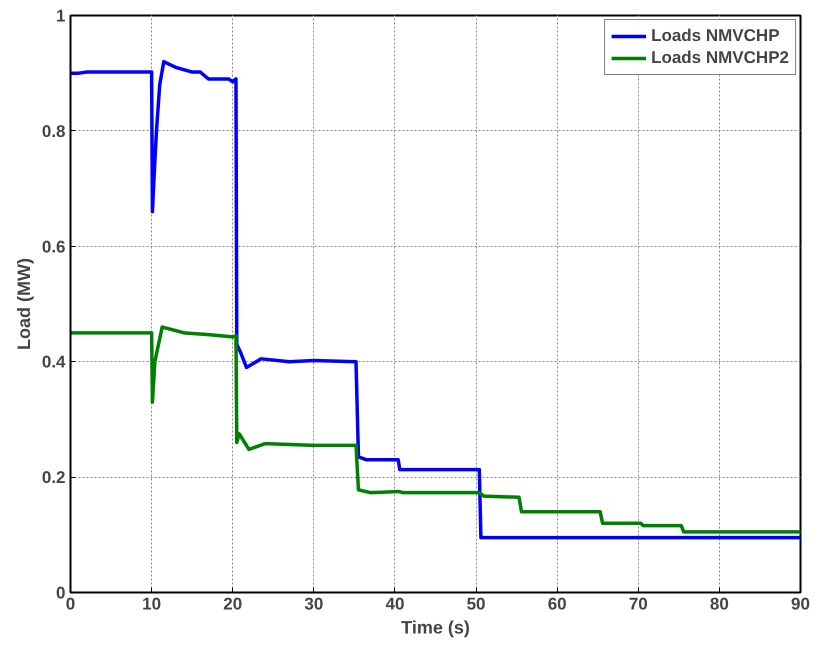  What do you see at coordinates (557, 604) in the screenshot?
I see `x-tick-label: 60` at bounding box center [557, 604].